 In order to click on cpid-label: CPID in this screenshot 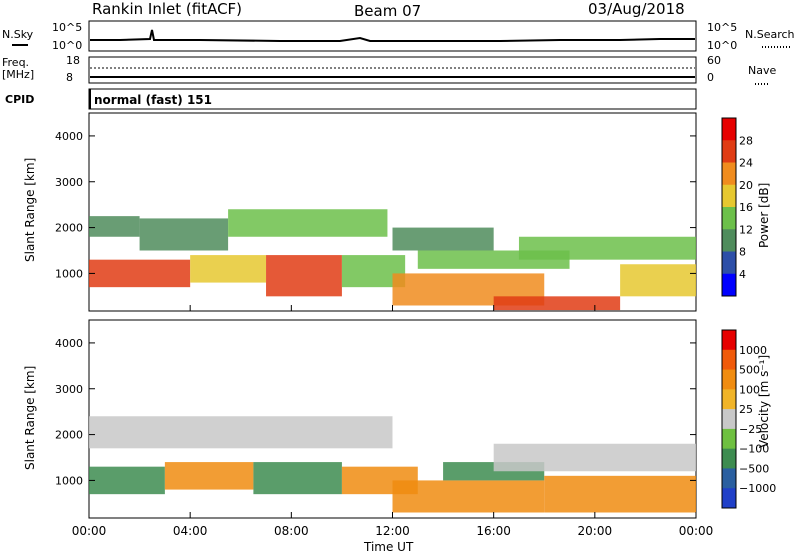, I will do `click(19, 99)`.